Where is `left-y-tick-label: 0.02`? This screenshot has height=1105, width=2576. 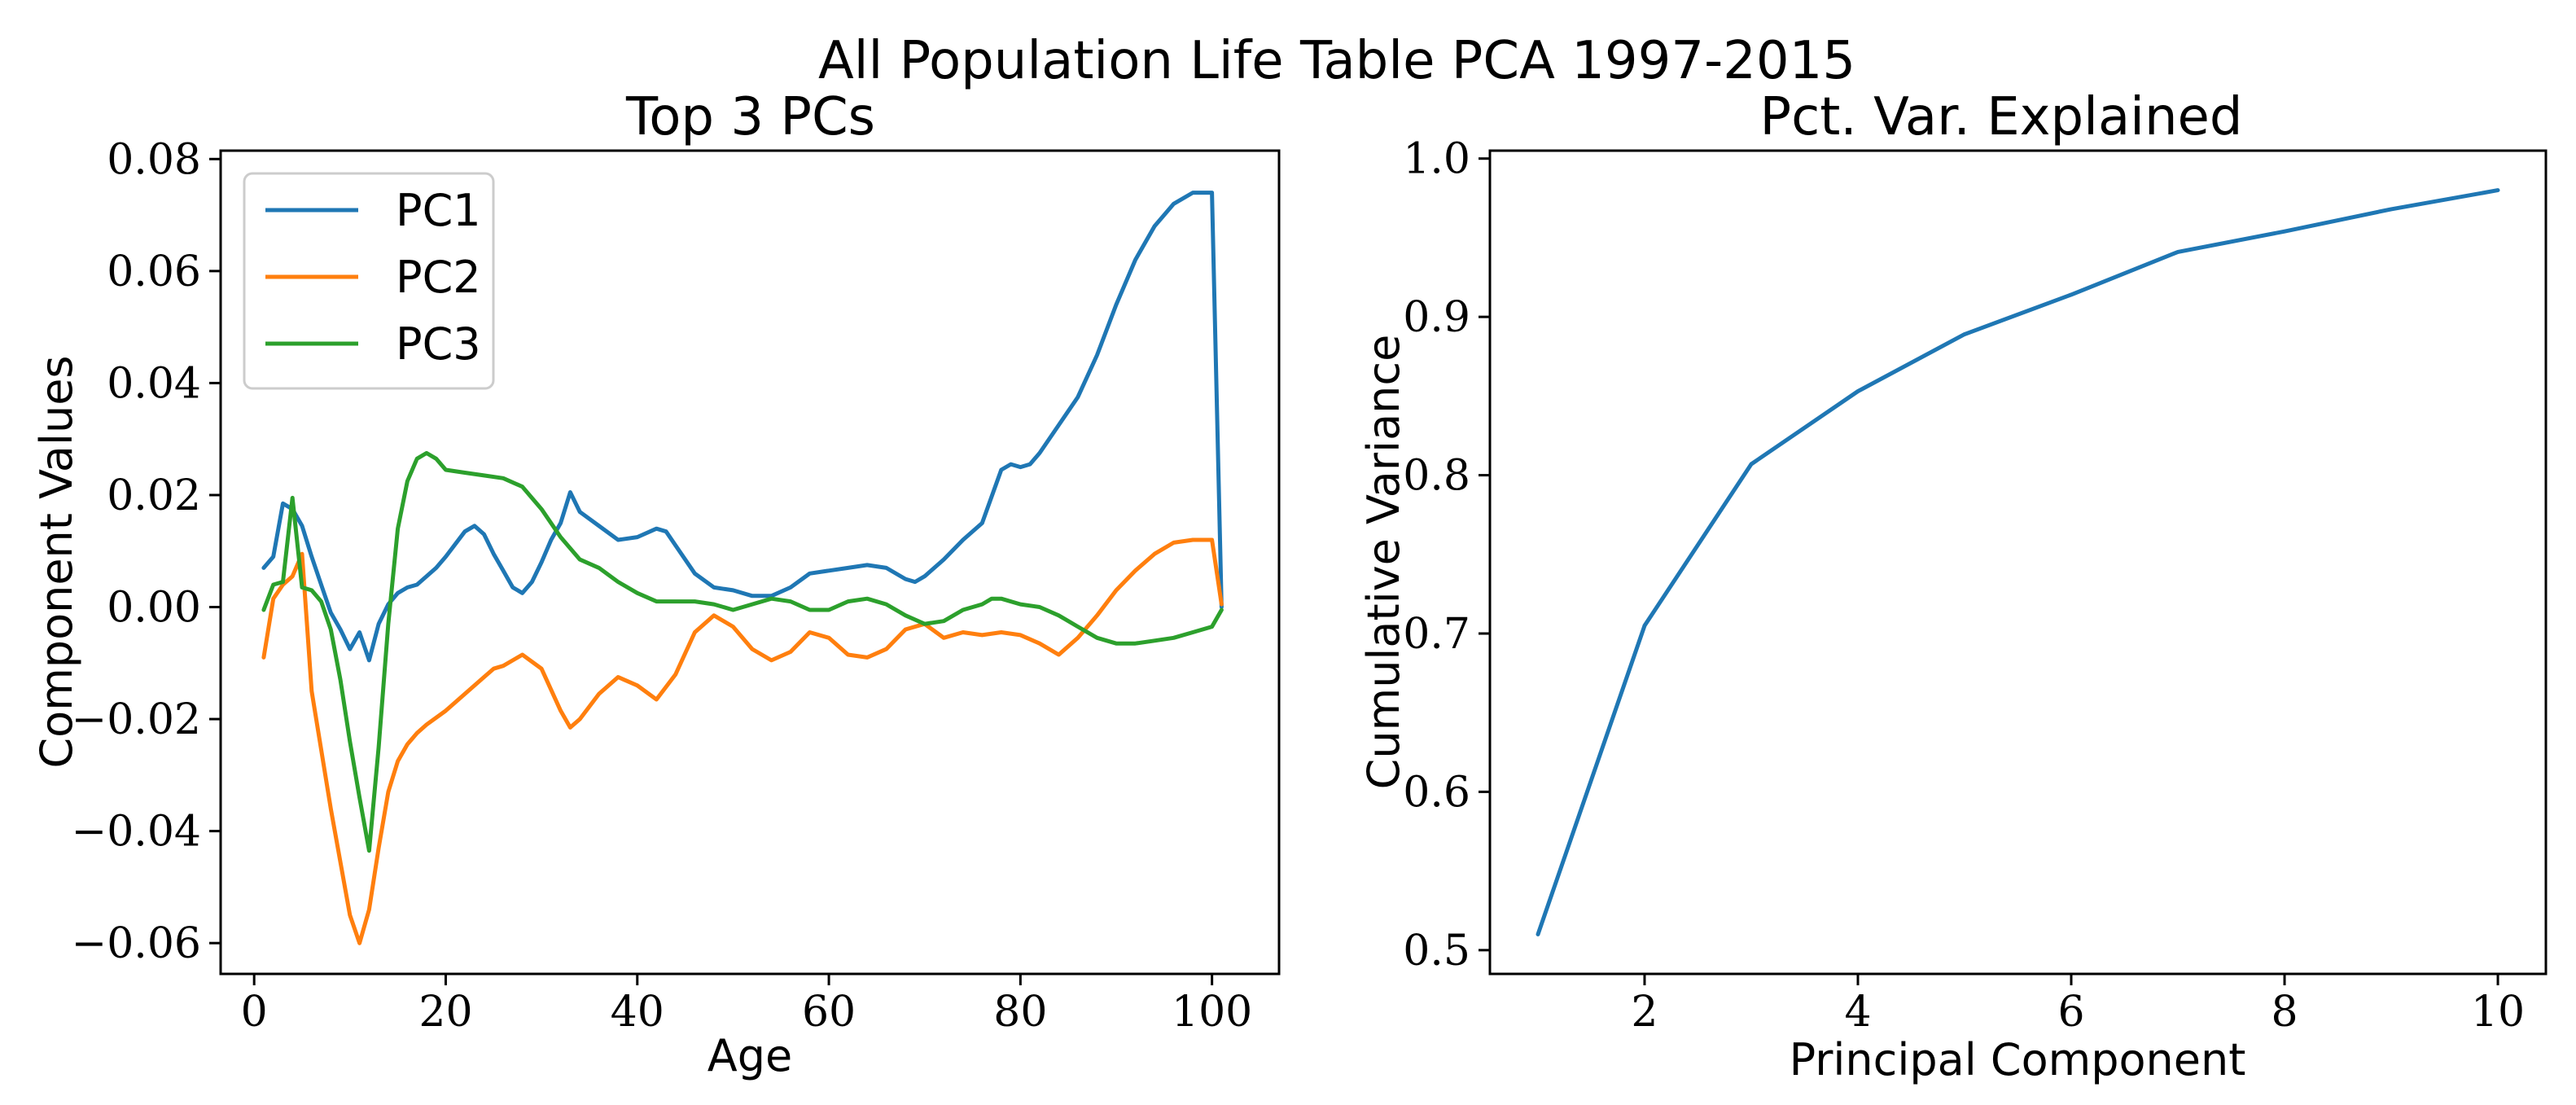 left-y-tick-label: 0.02 is located at coordinates (154, 496).